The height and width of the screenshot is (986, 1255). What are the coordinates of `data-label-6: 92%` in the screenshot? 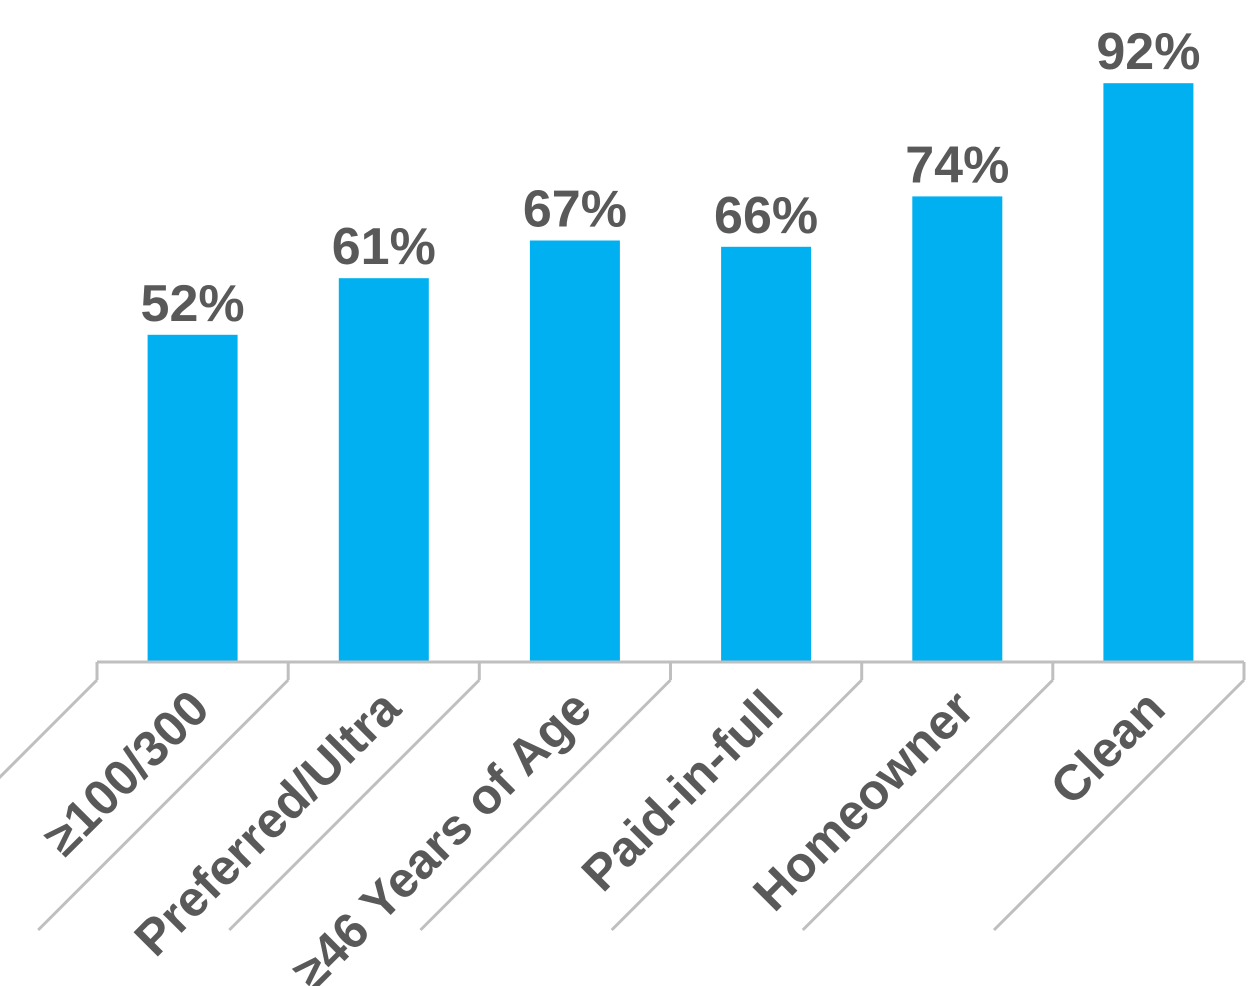 It's located at (1148, 52).